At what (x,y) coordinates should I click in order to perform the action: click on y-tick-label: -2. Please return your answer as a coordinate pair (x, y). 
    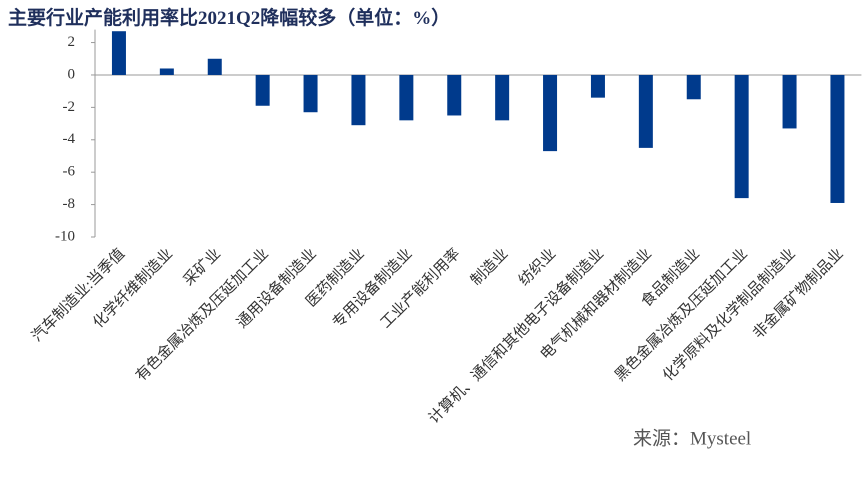
    Looking at the image, I should click on (69, 107).